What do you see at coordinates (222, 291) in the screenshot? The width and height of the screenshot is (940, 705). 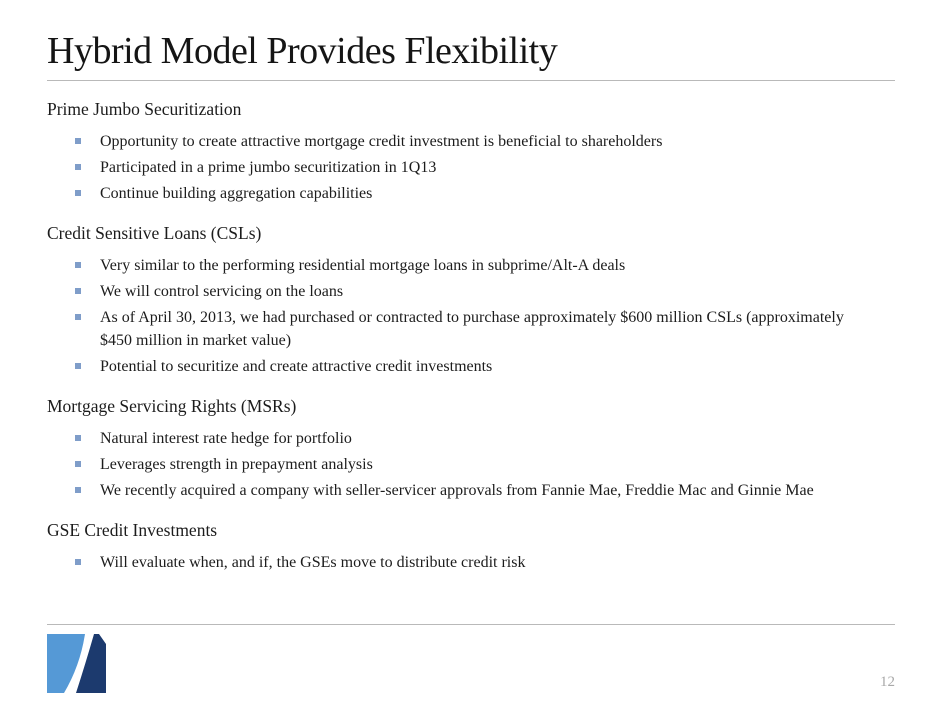 I see `bullet-text: We will control servicing on the loans` at bounding box center [222, 291].